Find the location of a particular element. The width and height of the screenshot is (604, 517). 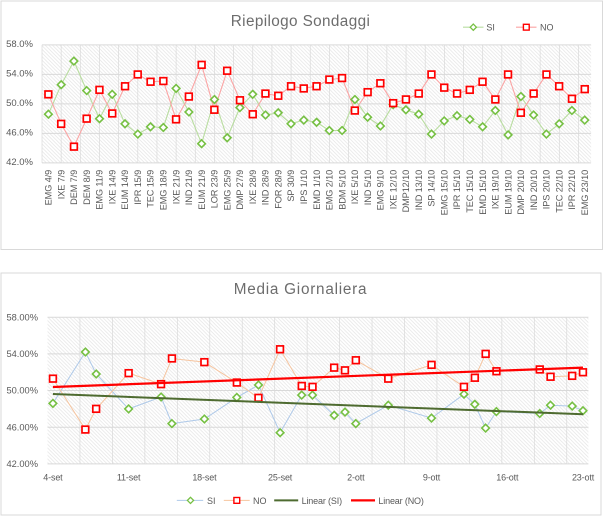

svg-text: IXE 28/9 is located at coordinates (253, 187).